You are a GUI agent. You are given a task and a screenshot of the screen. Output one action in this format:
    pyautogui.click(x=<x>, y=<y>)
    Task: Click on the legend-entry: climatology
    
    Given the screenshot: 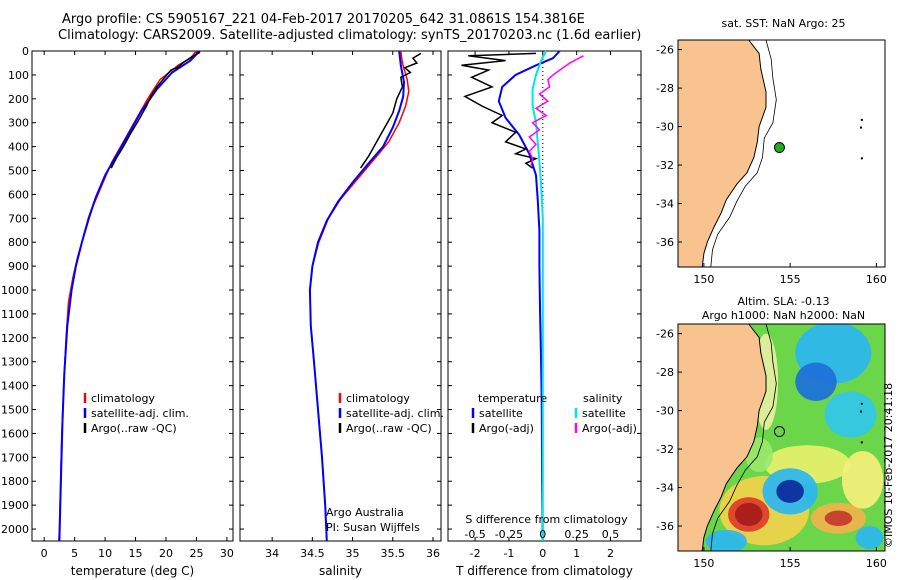 What is the action you would take?
    pyautogui.click(x=123, y=398)
    